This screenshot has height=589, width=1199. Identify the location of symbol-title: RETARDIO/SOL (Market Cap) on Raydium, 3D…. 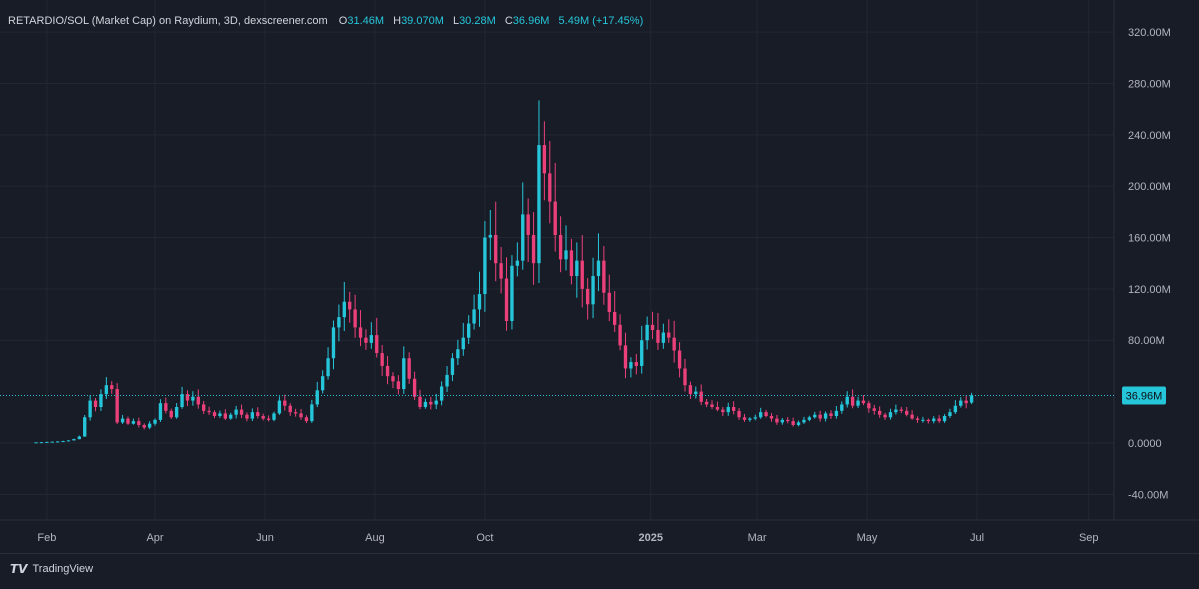
(168, 21).